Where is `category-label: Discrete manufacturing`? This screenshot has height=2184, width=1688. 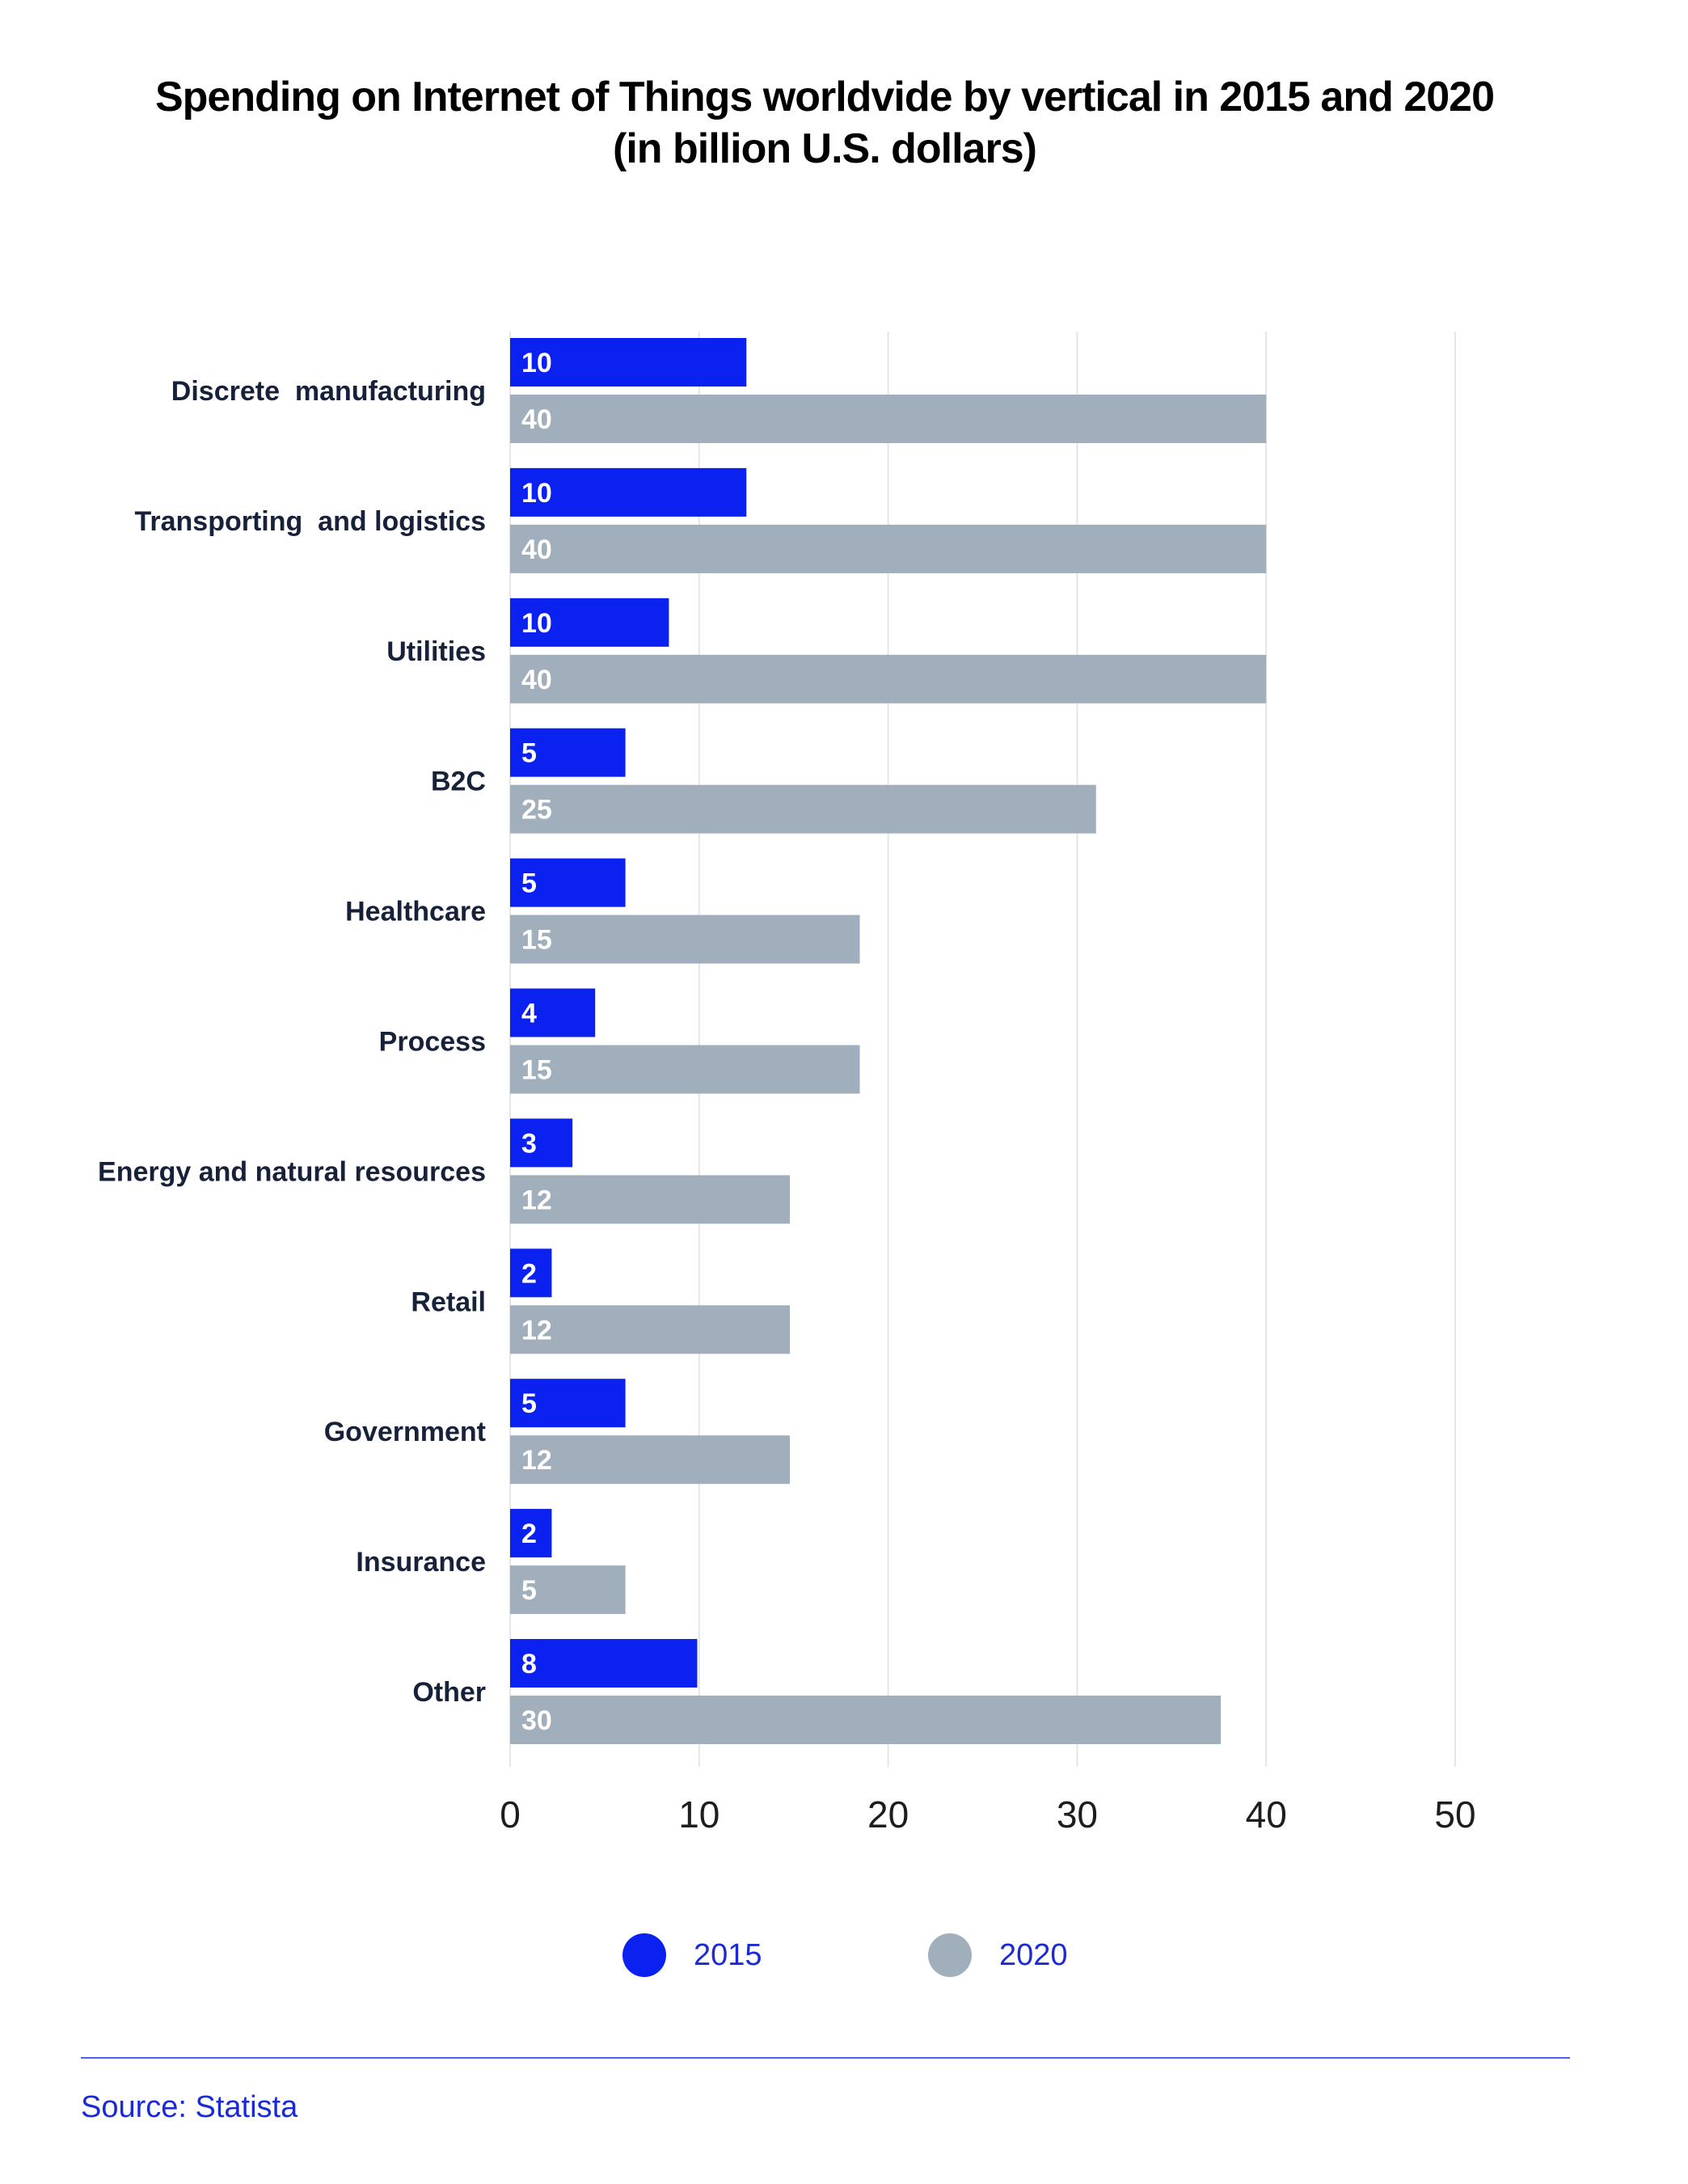
category-label: Discrete manufacturing is located at coordinates (328, 391).